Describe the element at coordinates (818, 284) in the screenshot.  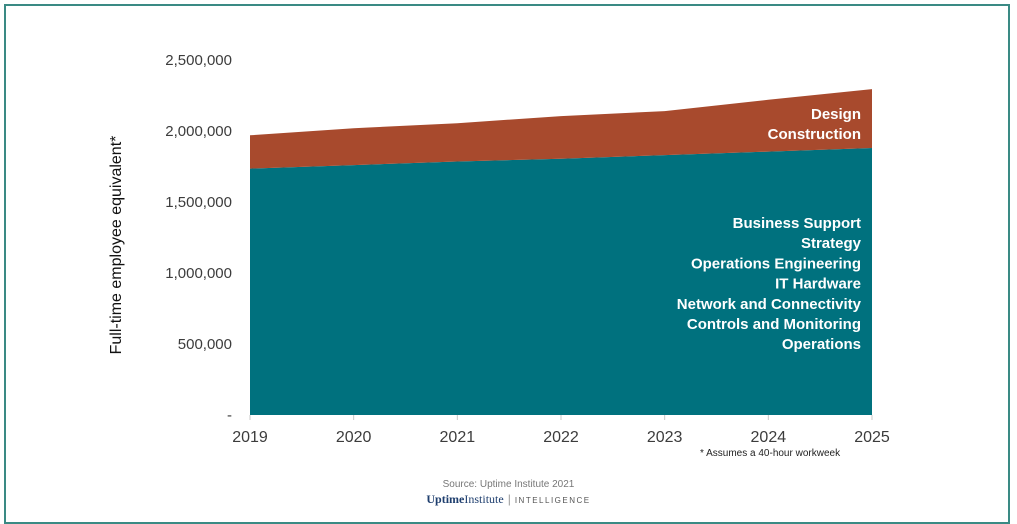
I see `area-label: IT Hardware` at that location.